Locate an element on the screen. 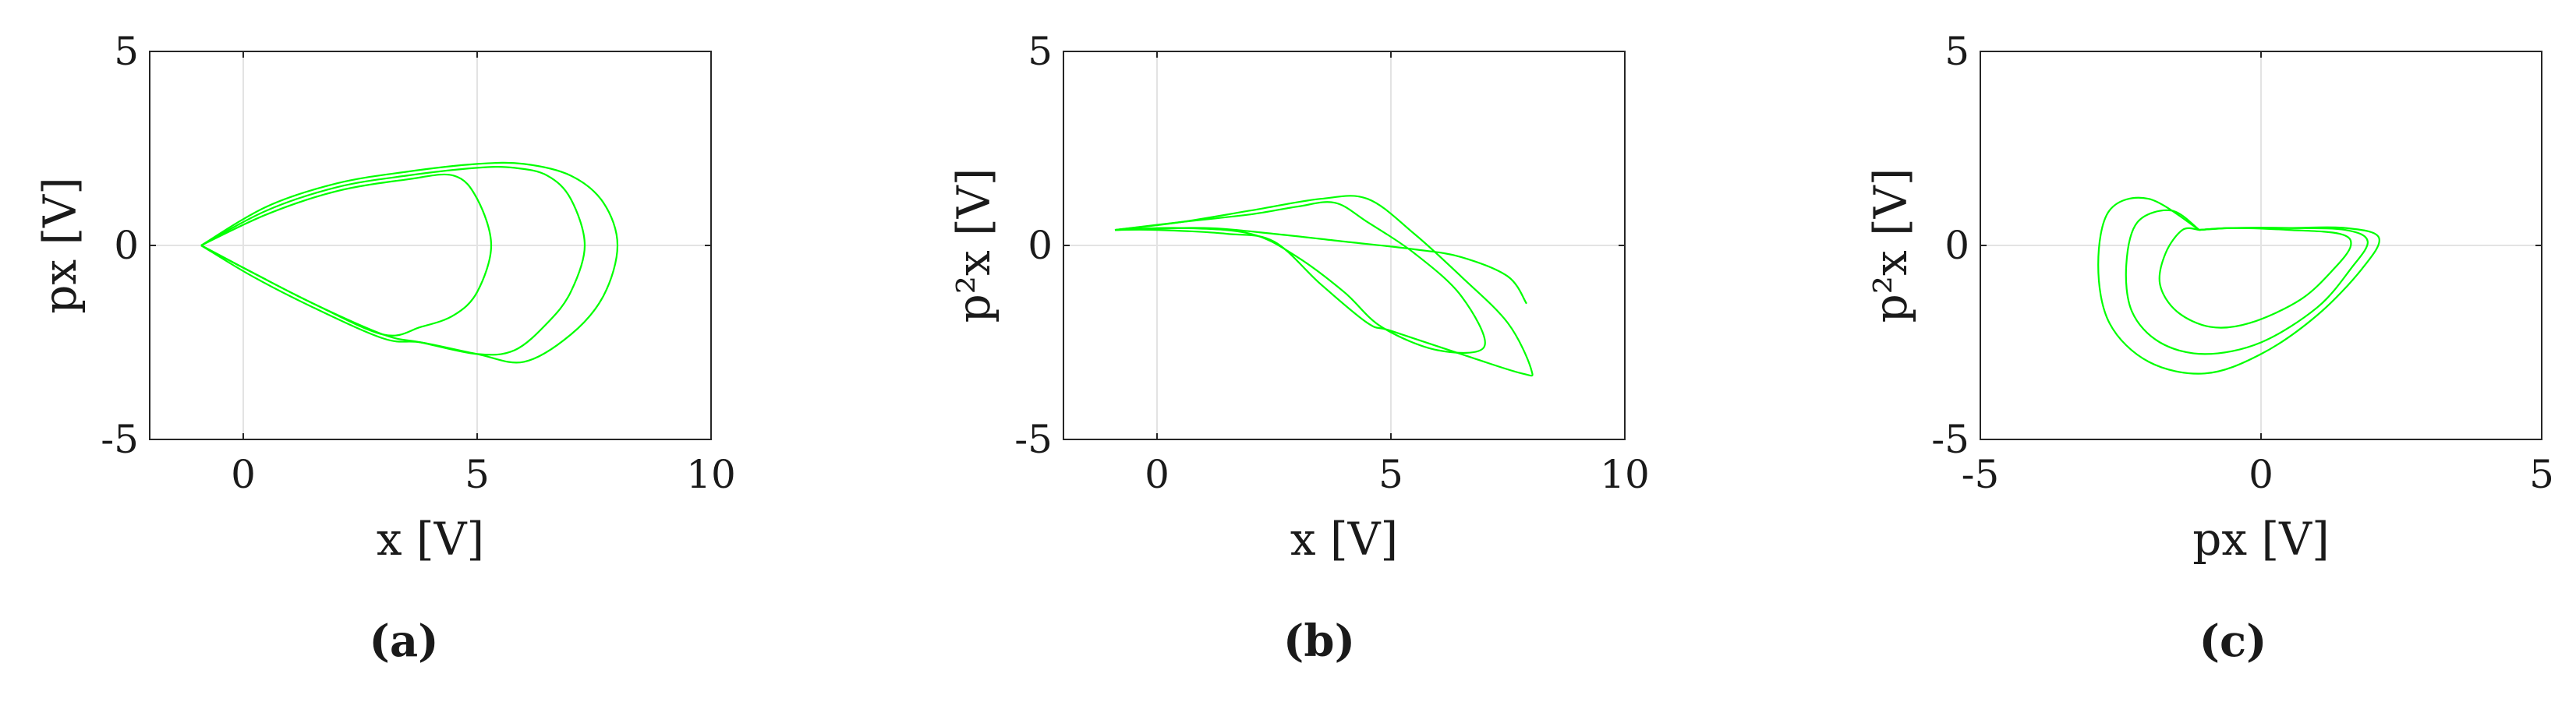 Image resolution: width=2576 pixels, height=702 pixels. panel-a-ytick-label-0: -5 is located at coordinates (120, 439).